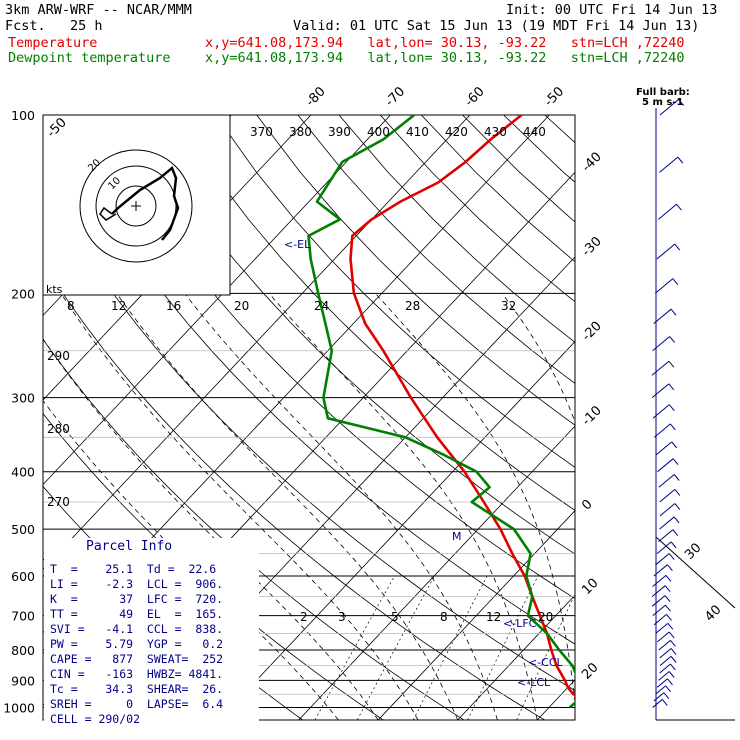 Image resolution: width=740 pixels, height=740 pixels. I want to click on parcel-row: LI = -2.3 LCL = 906., so click(137, 584).